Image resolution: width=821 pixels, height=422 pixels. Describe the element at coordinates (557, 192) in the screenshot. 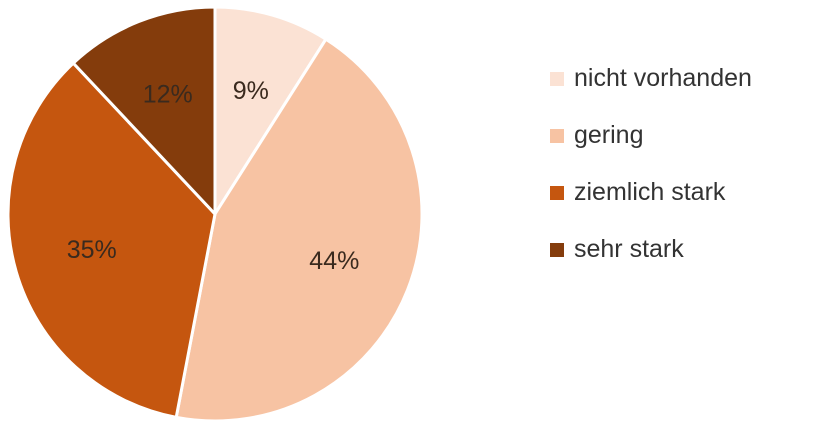

I see `legend-swatch-ziemlich-stark` at that location.